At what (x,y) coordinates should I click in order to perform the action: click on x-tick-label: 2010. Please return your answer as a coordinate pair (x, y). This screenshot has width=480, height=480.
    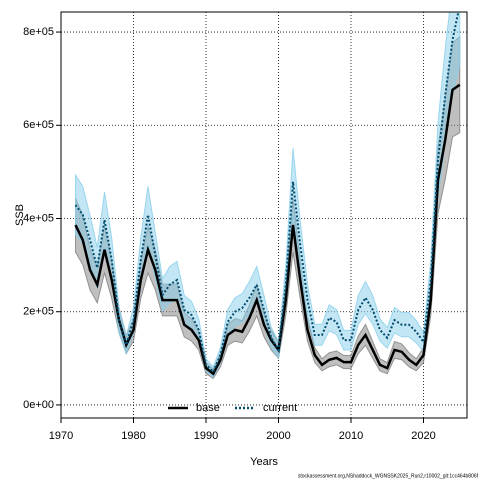
    Looking at the image, I should click on (351, 436).